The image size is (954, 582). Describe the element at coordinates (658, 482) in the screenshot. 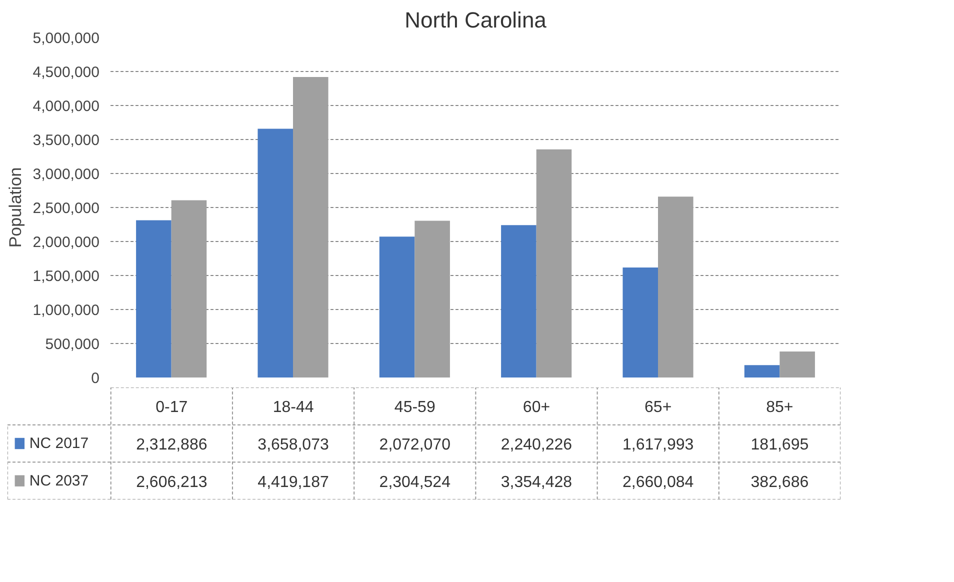

I see `text: 2,660,084` at that location.